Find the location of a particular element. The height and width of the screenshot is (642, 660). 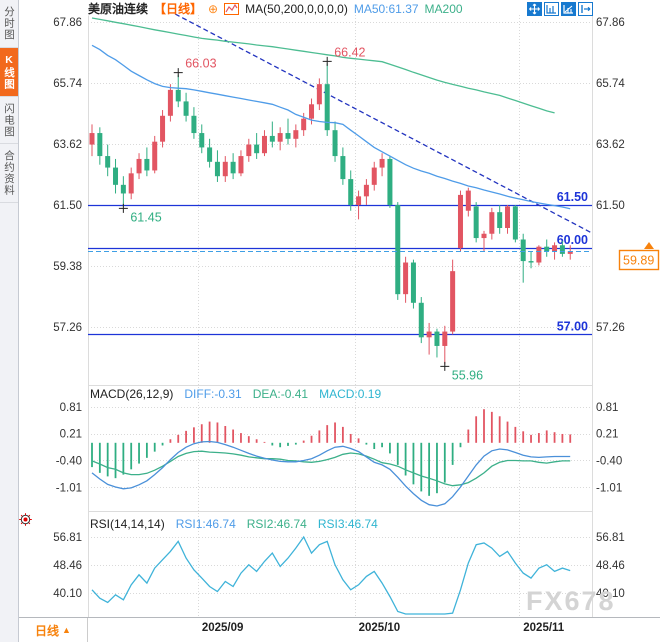

x-axis-label: 2025/10 is located at coordinates (379, 628).